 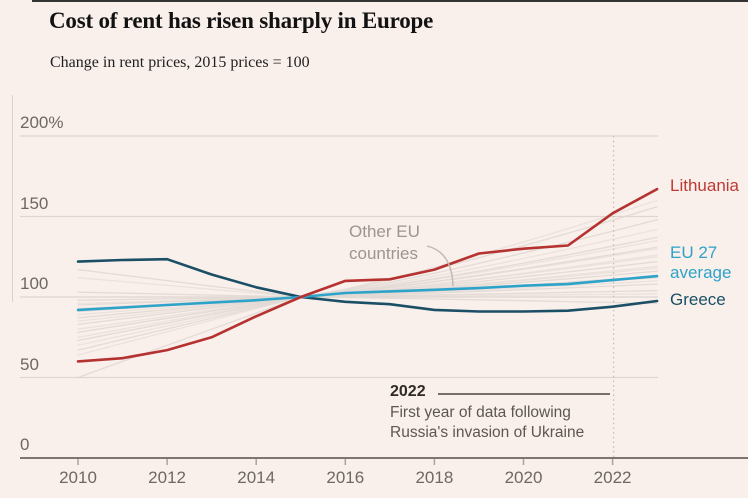 I want to click on greece-line, so click(x=367, y=285).